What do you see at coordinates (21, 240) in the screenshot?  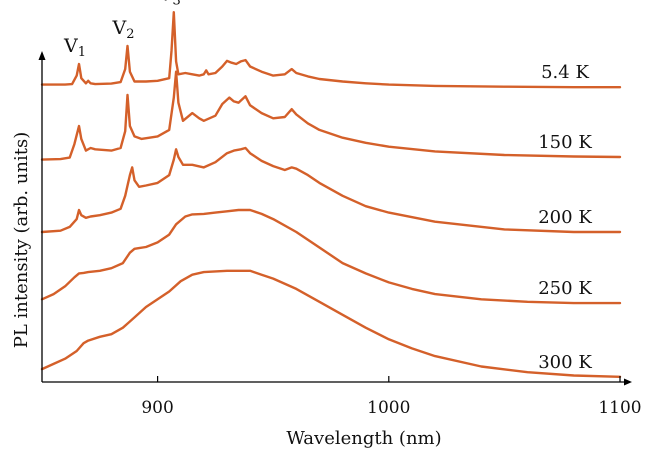 I see `y-axis-title: PL intensity (arb. units)` at bounding box center [21, 240].